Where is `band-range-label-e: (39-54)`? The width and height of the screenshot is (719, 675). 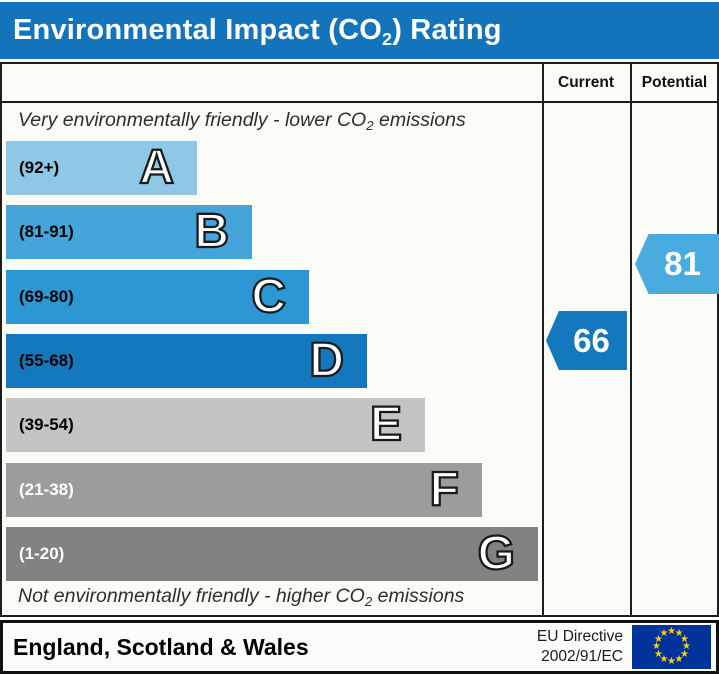
band-range-label-e: (39-54) is located at coordinates (46, 425).